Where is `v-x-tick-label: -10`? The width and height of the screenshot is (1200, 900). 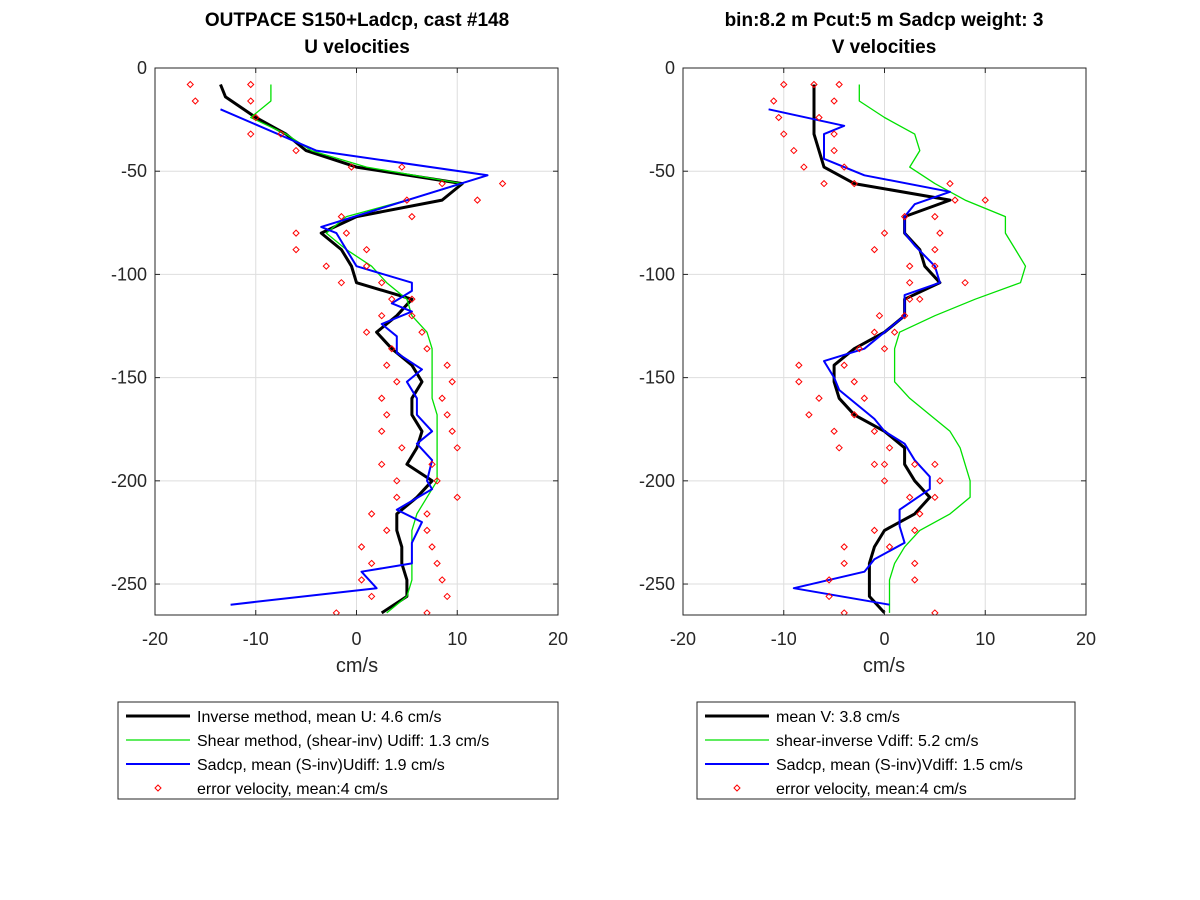 v-x-tick-label: -10 is located at coordinates (784, 639).